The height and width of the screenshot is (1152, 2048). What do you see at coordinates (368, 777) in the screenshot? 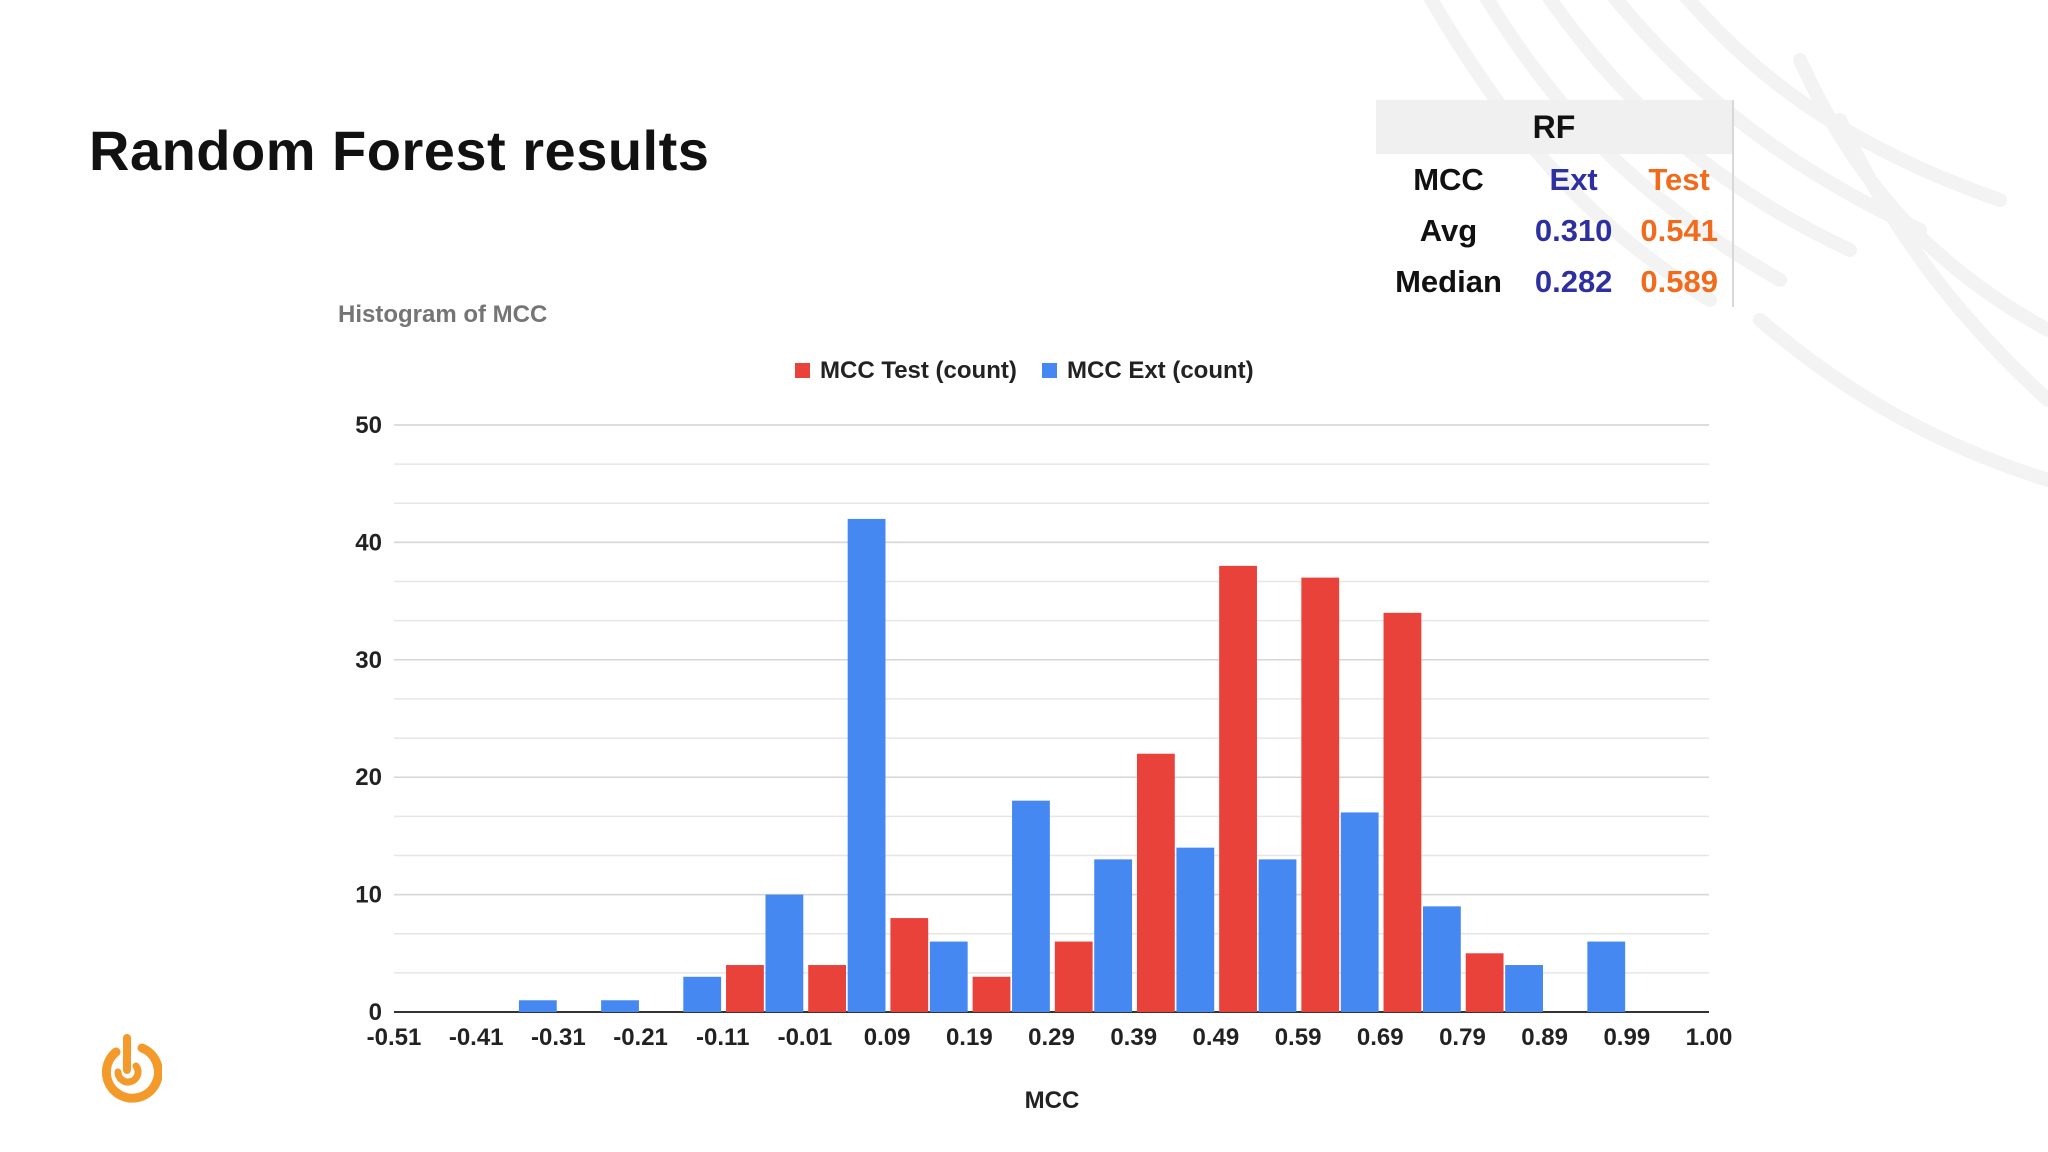
I see `y-tick-label: 20` at bounding box center [368, 777].